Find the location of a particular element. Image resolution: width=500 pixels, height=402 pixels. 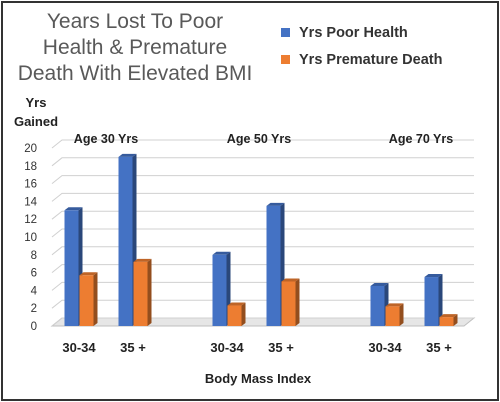

y-tick-label: 8 is located at coordinates (34, 256).